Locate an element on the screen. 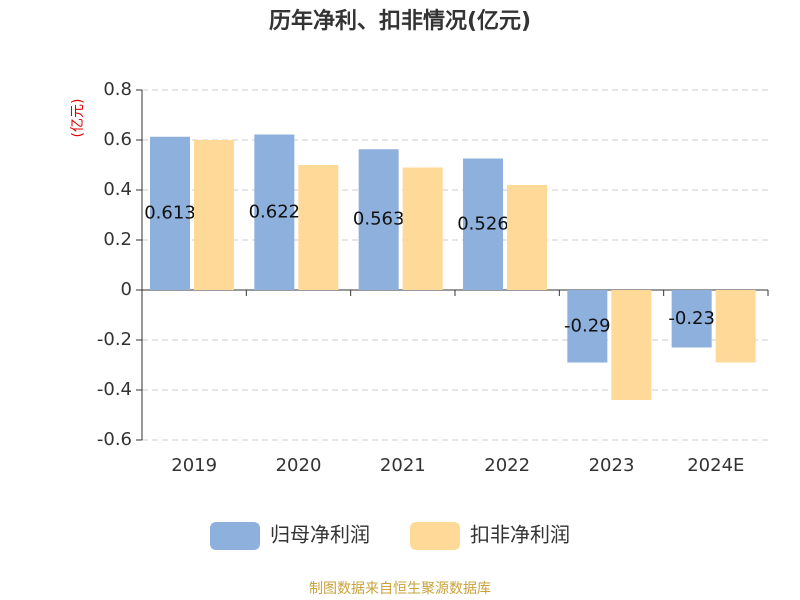 Image resolution: width=800 pixels, height=600 pixels. value-label: -0.23 is located at coordinates (691, 318).